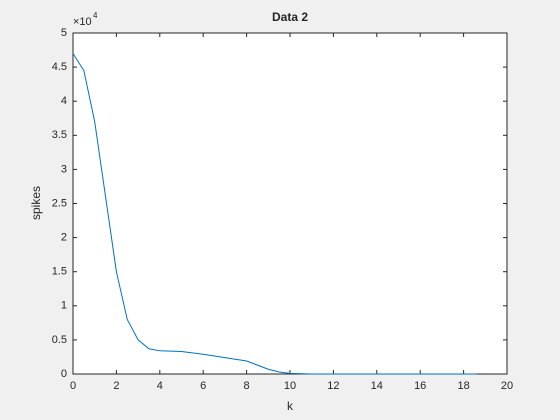 This screenshot has height=420, width=560. Describe the element at coordinates (160, 386) in the screenshot. I see `x-tick-label: 4` at that location.